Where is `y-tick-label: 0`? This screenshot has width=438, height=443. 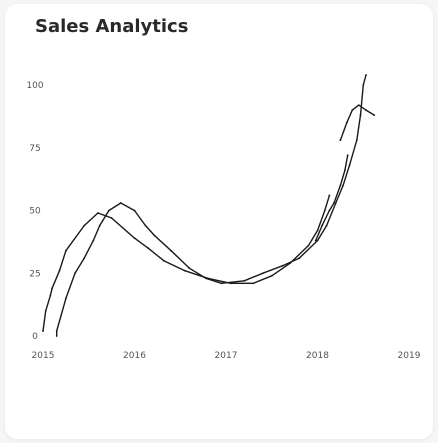
y-tick-label: 0 is located at coordinates (35, 337).